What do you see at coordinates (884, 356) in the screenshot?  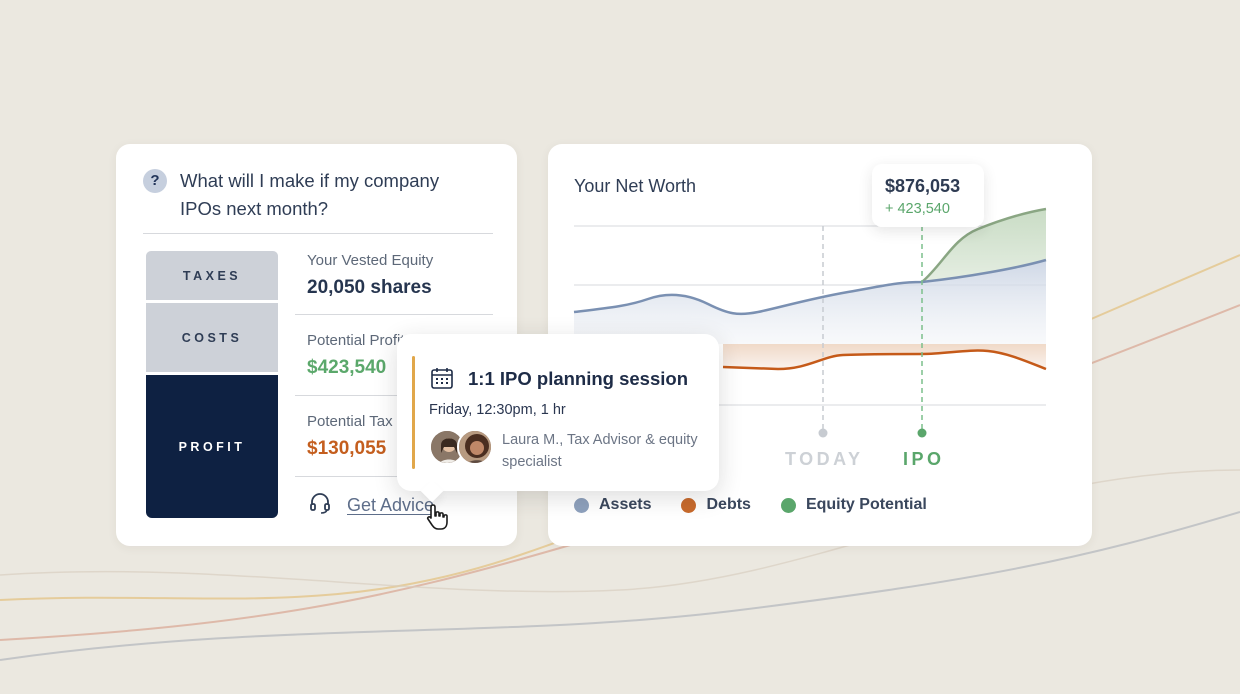 I see `debts-area` at bounding box center [884, 356].